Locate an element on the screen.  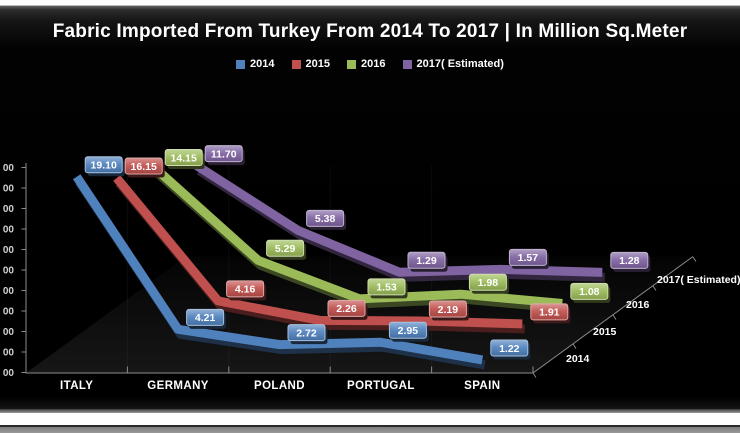
page-margin-top is located at coordinates (370, 3).